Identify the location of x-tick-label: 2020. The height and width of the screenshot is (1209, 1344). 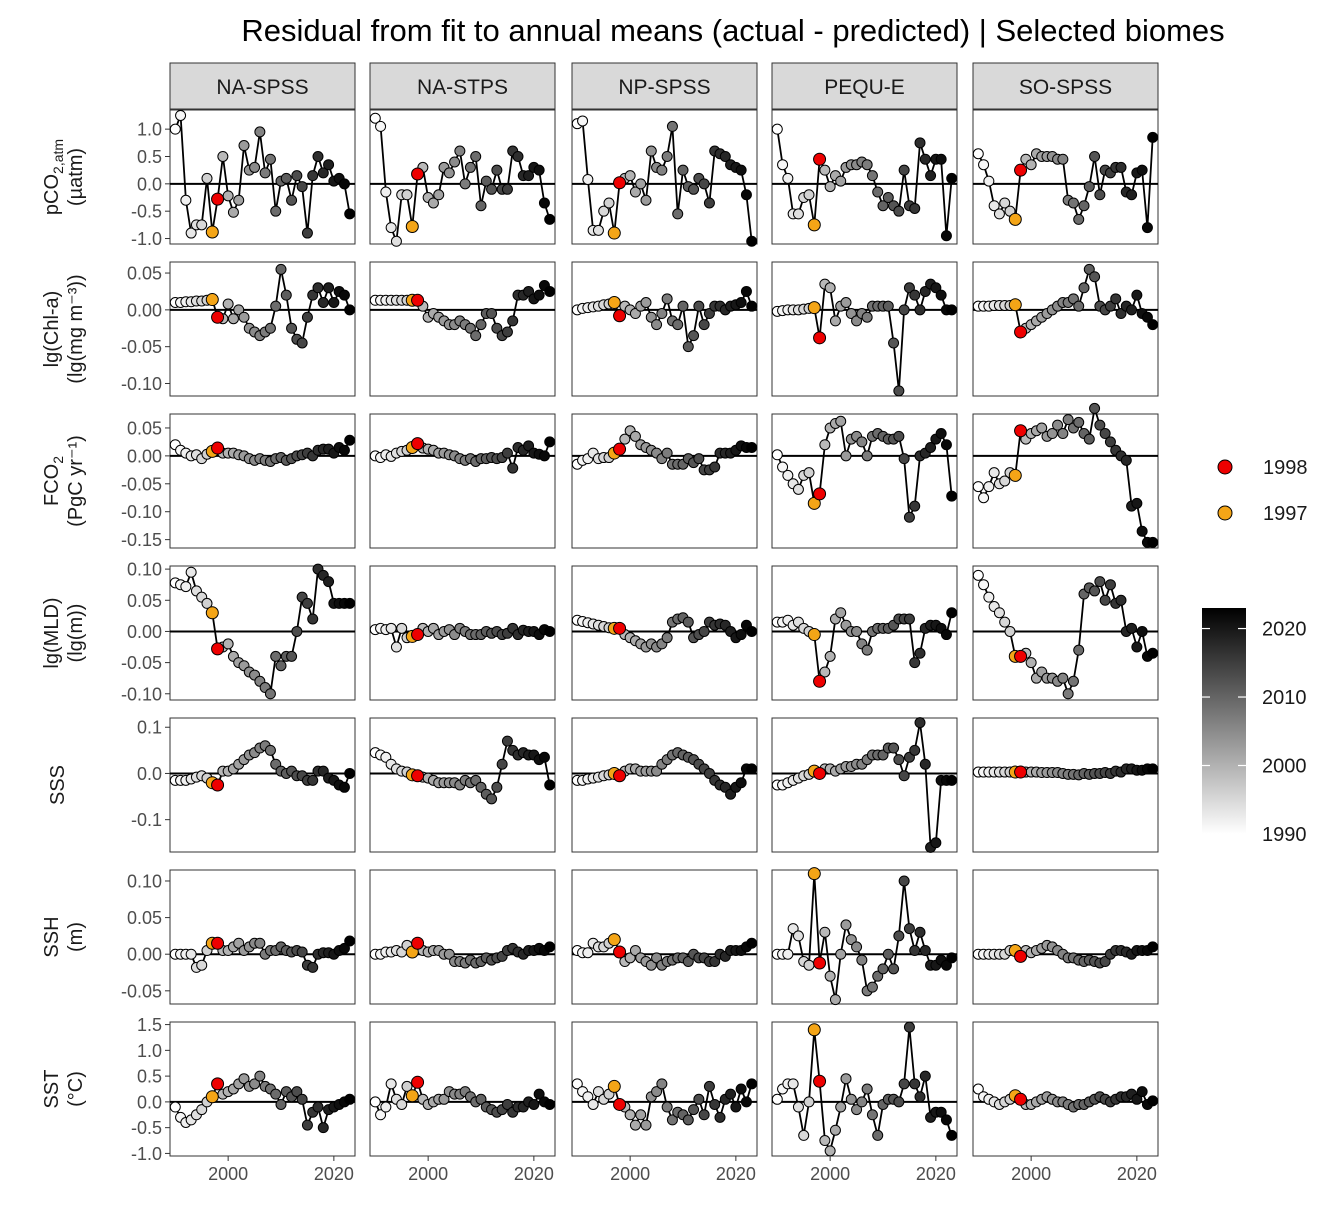
(1137, 1174).